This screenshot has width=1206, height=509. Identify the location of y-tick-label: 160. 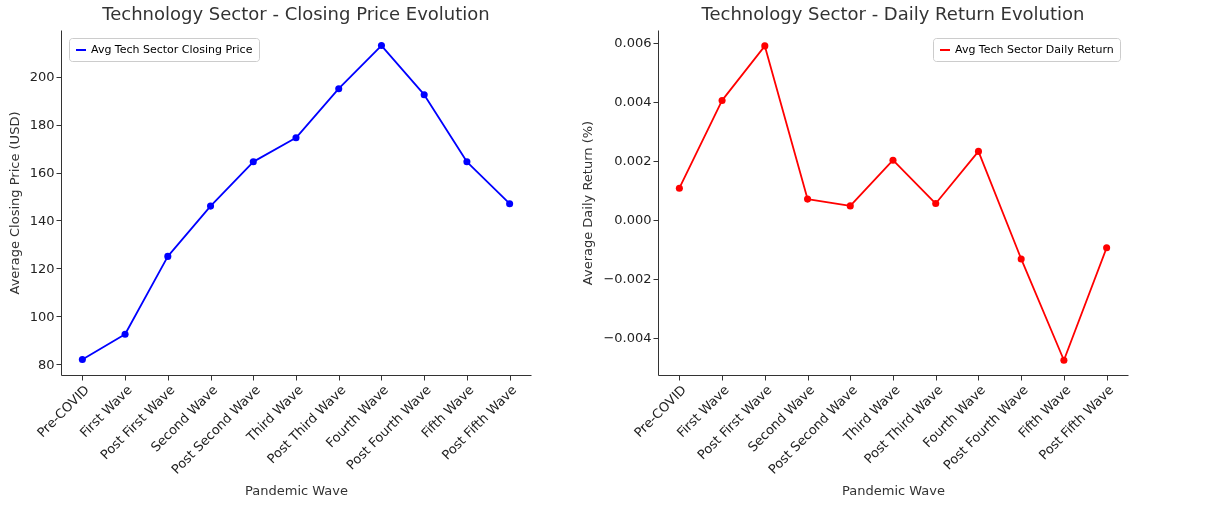
(42, 173).